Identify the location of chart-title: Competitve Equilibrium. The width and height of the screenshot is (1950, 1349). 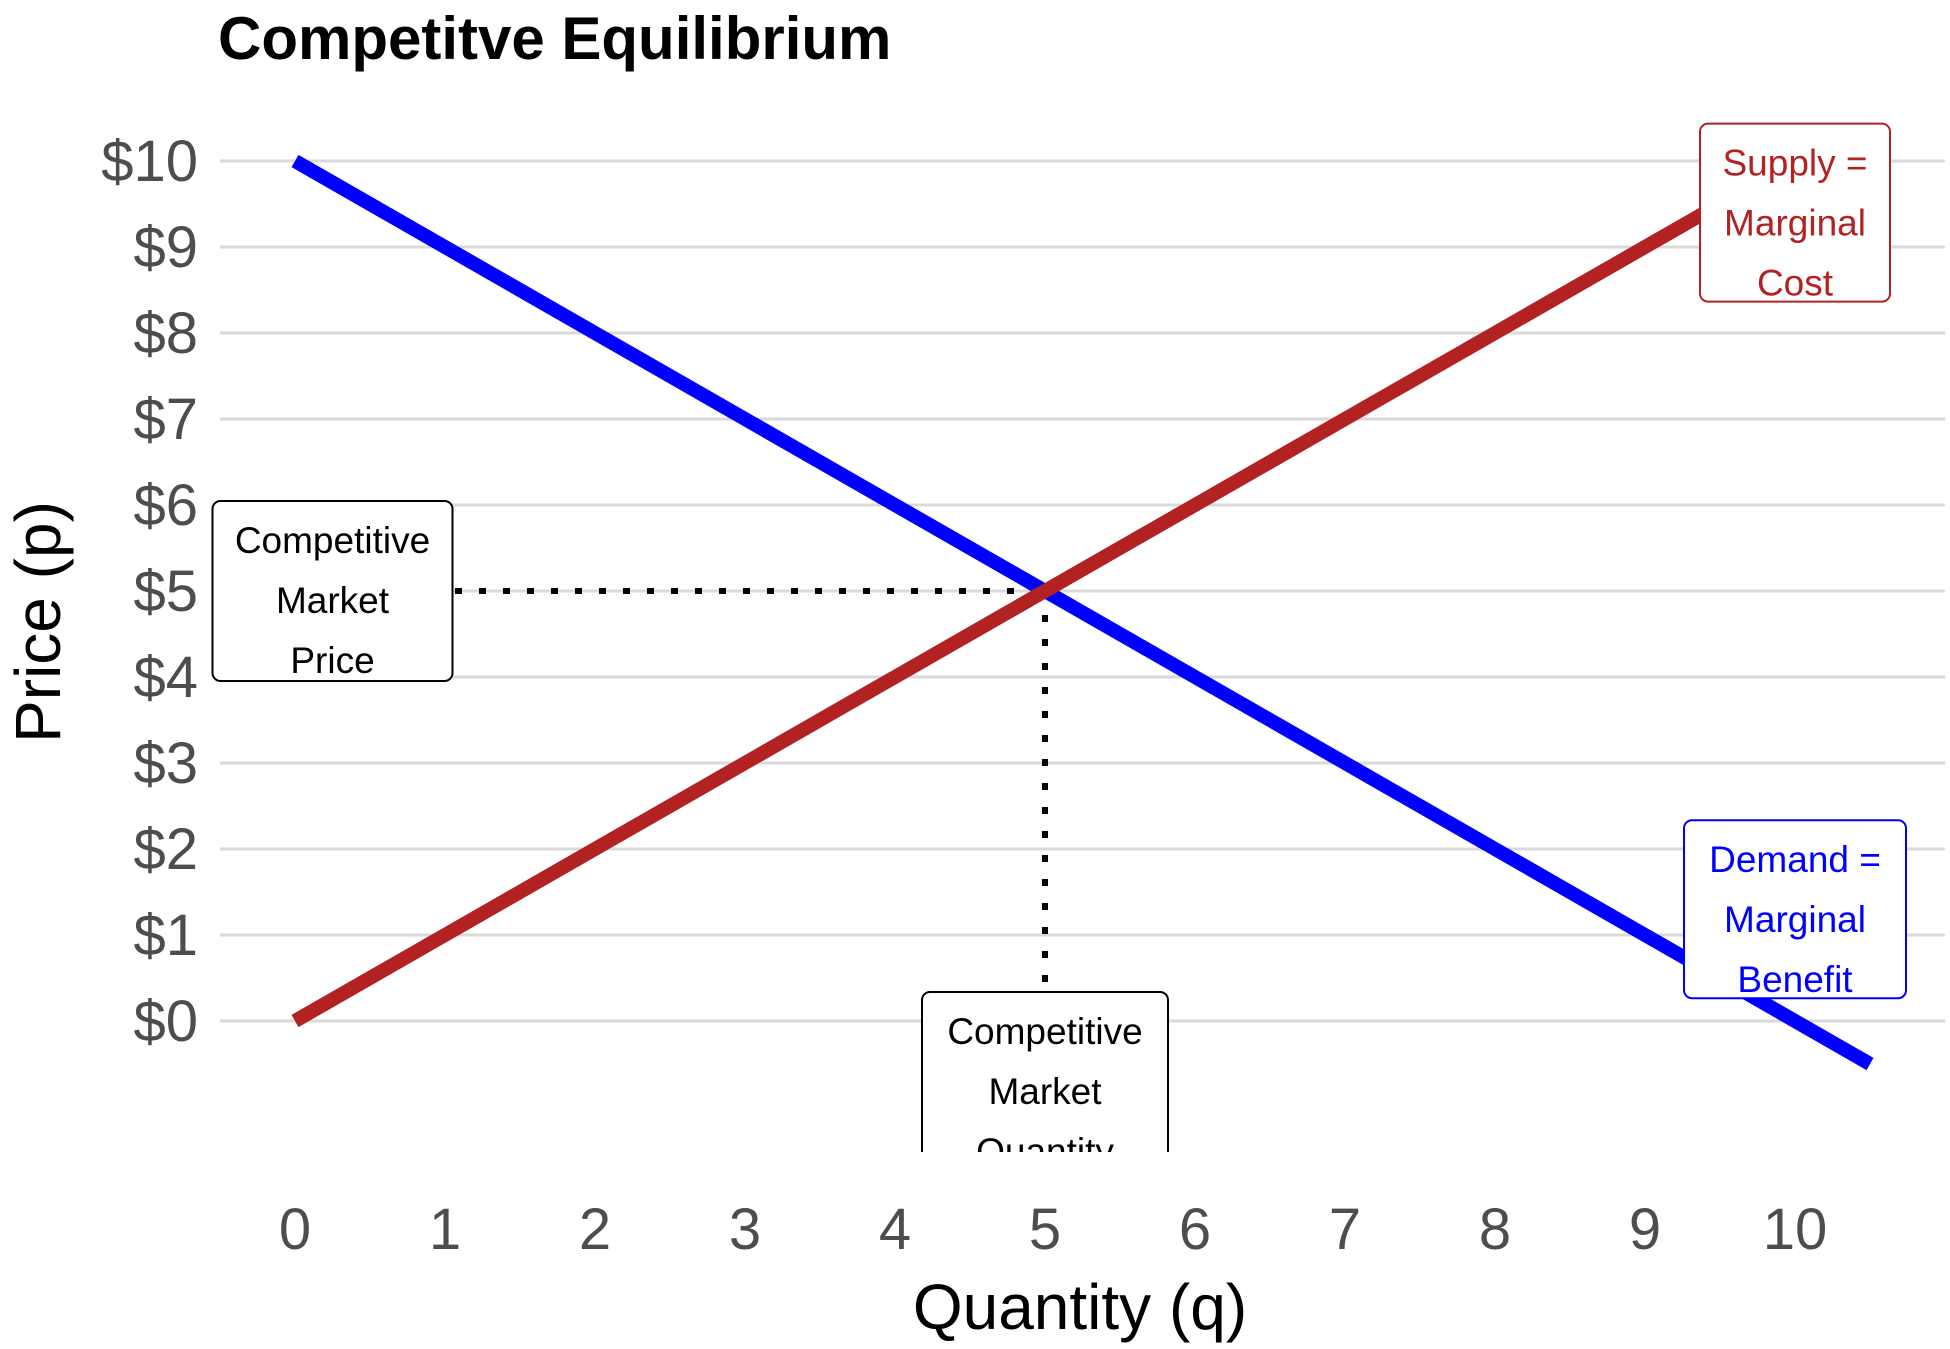
(554, 38).